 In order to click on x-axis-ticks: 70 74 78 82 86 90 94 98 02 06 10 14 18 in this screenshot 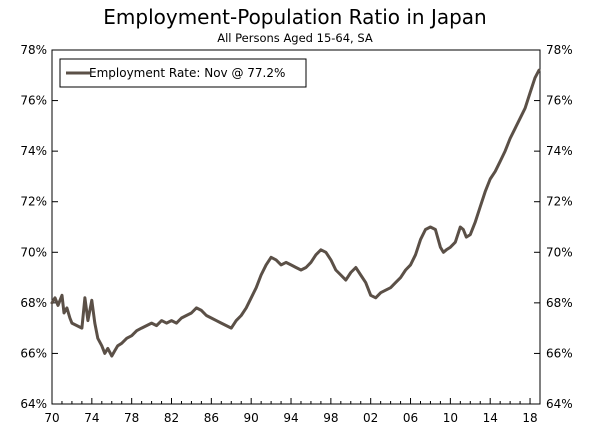, I will do `click(291, 411)`.